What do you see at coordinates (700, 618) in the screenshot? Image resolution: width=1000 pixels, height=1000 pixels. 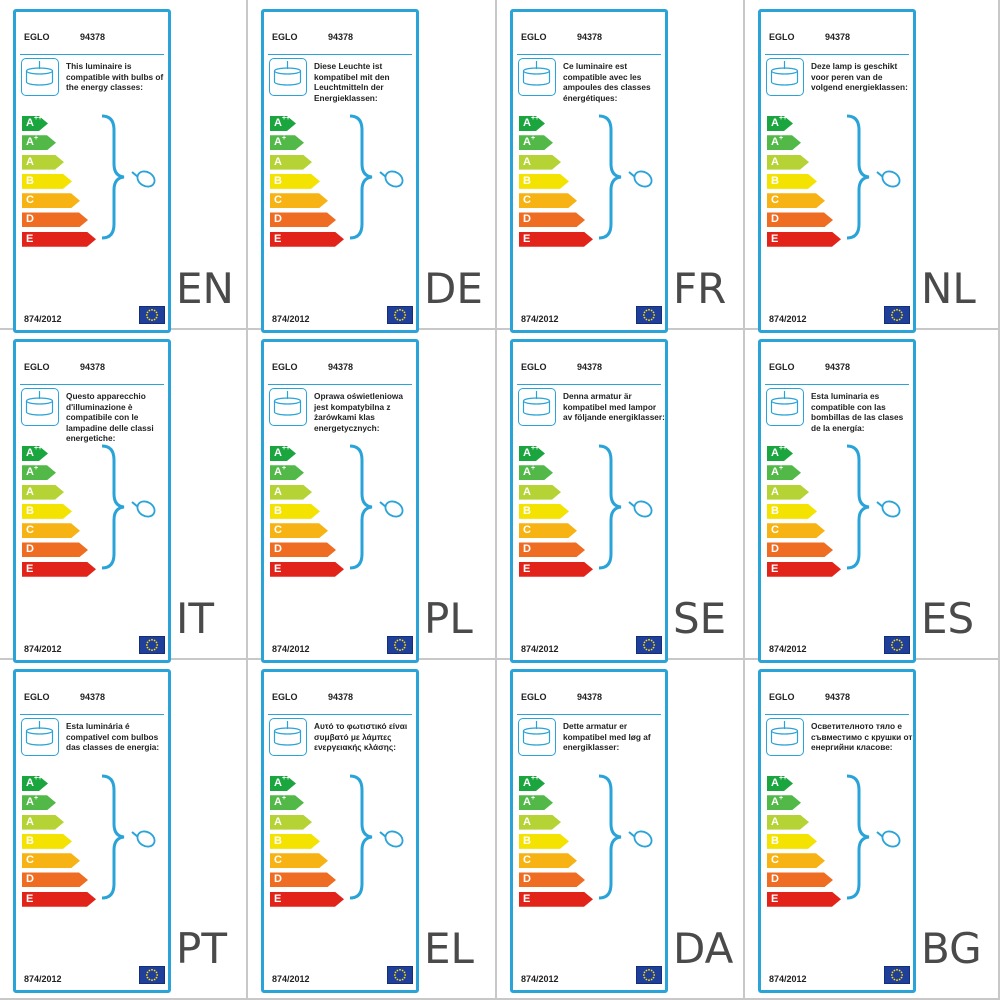 I see `language-code: SE` at bounding box center [700, 618].